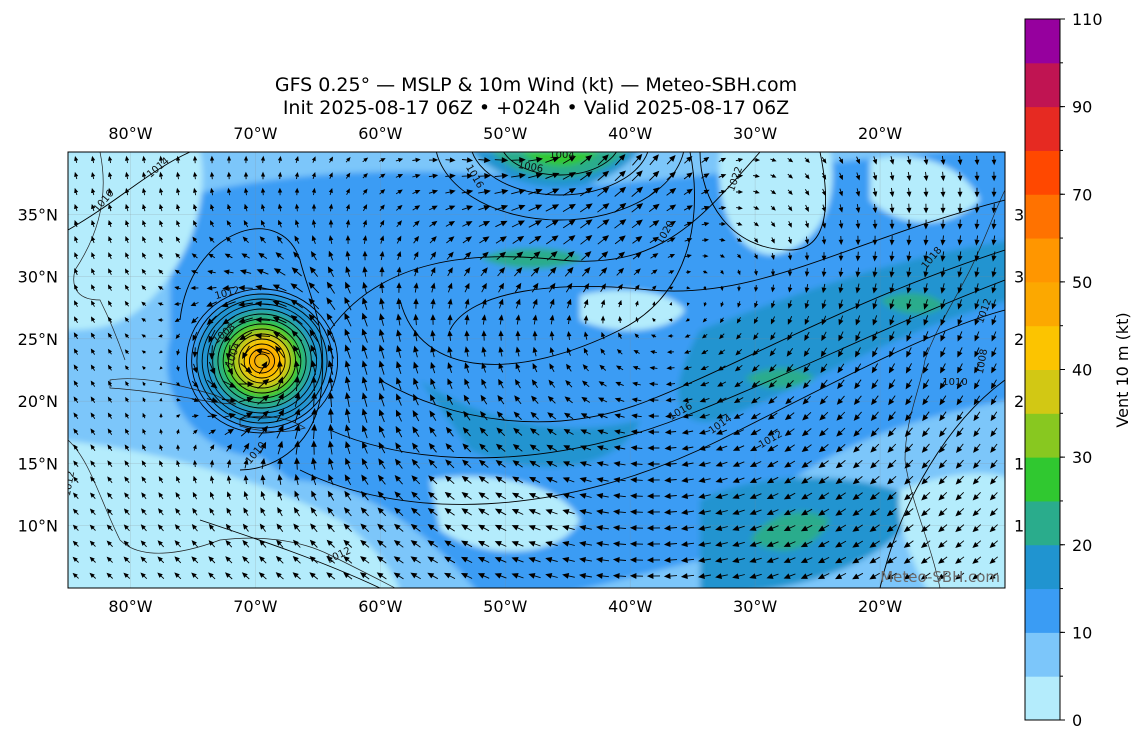 This screenshot has height=748, width=1144. Describe the element at coordinates (1063, 370) in the screenshot. I see `colorbar: 0 10 20 30 40 50 70 90 110` at that location.